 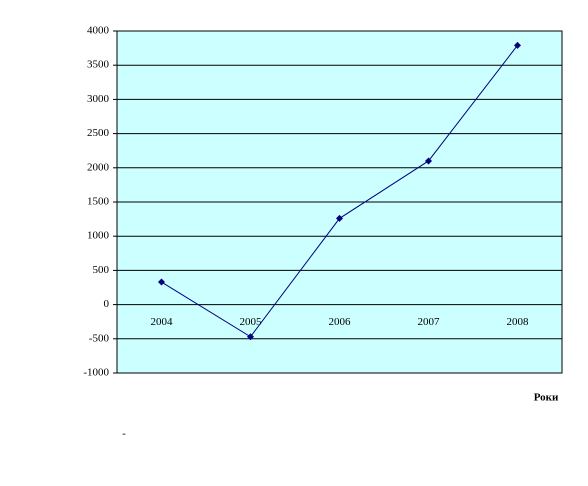 What do you see at coordinates (98, 65) in the screenshot?
I see `y-tick-label: 3500` at bounding box center [98, 65].